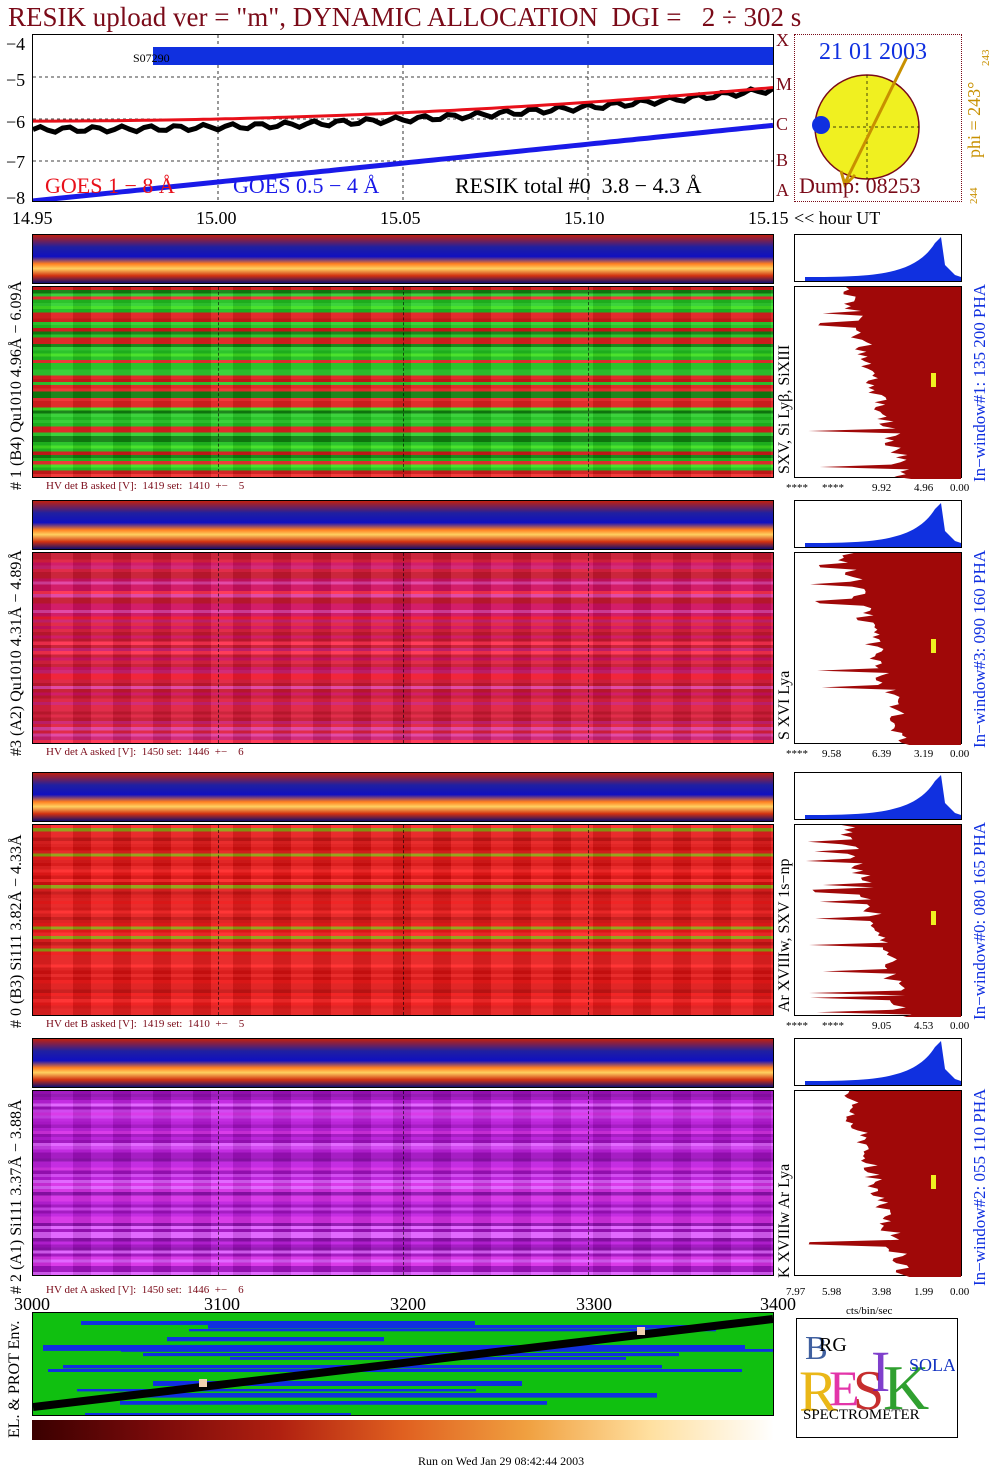 The width and height of the screenshot is (1004, 1476). I want to click on class-letter: A, so click(782, 190).